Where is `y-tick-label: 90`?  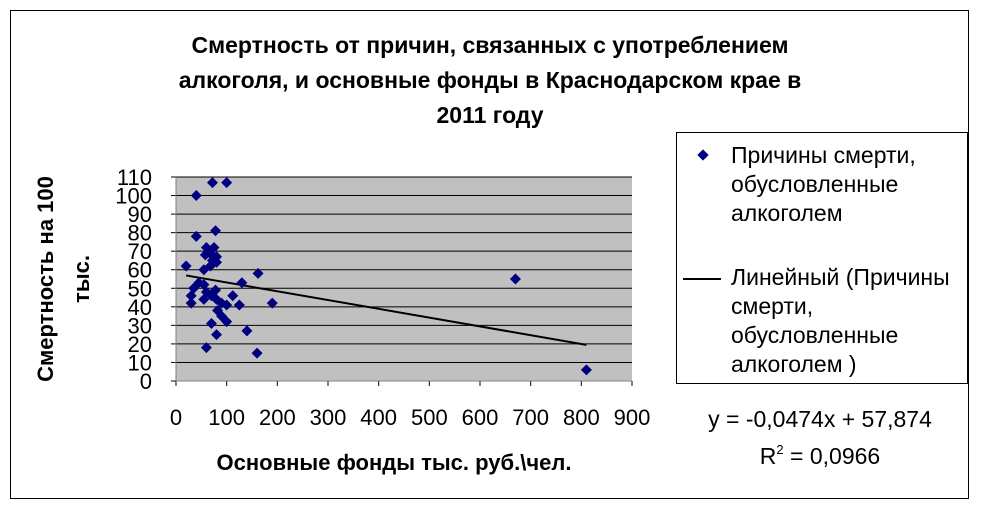
y-tick-label: 90 is located at coordinates (140, 214).